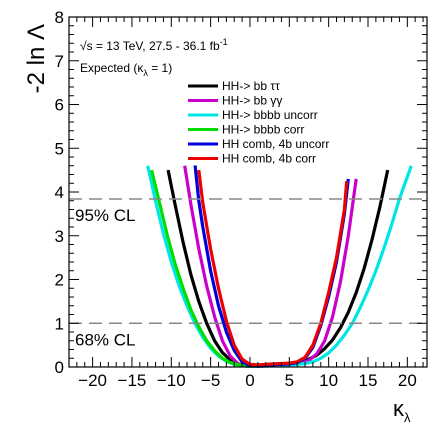 This screenshot has height=436, width=447. Describe the element at coordinates (92, 380) in the screenshot. I see `x-tick-label-0: −20` at that location.